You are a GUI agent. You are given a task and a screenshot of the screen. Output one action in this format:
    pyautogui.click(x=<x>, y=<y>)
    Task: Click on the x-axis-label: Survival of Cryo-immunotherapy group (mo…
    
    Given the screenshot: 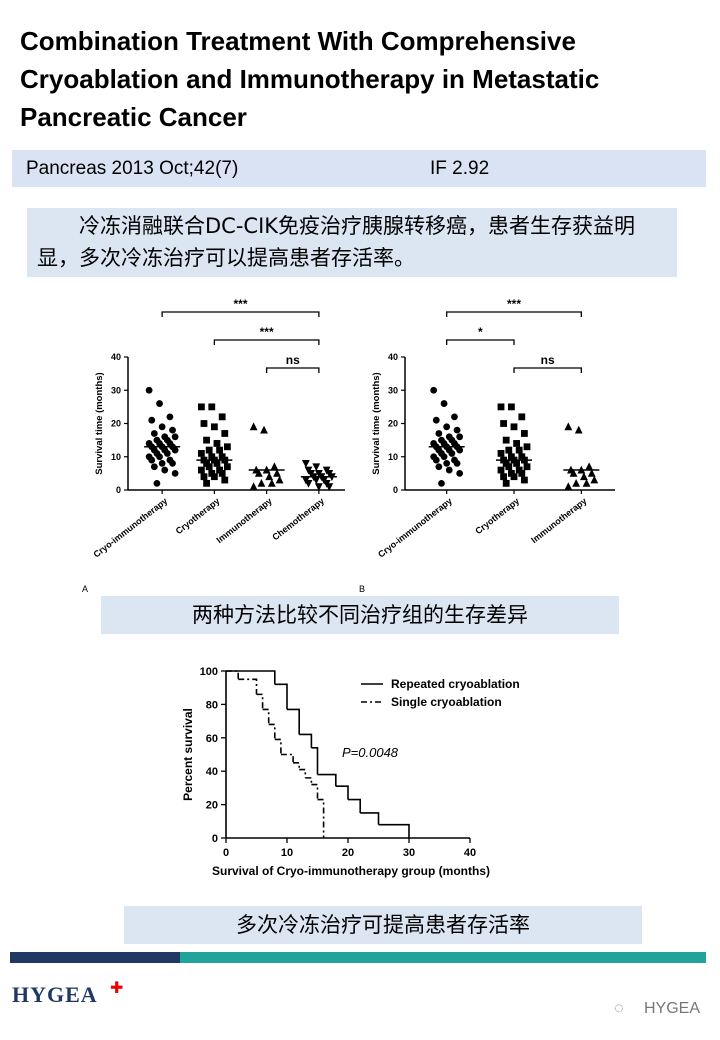 What is the action you would take?
    pyautogui.click(x=351, y=871)
    